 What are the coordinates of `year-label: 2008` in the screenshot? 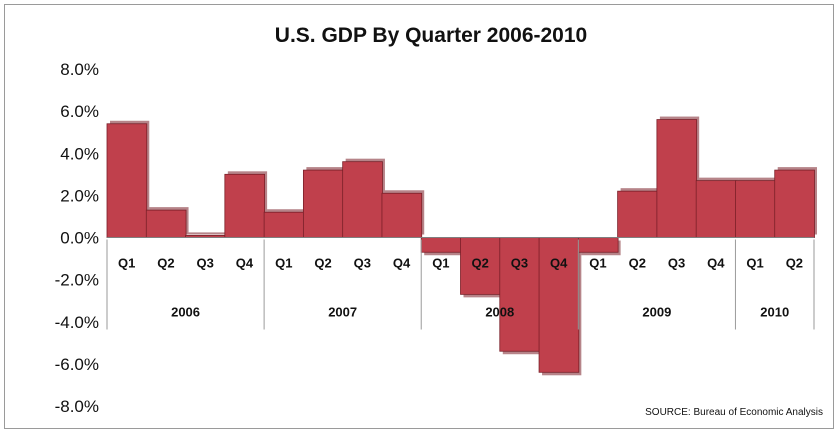 It's located at (499, 312).